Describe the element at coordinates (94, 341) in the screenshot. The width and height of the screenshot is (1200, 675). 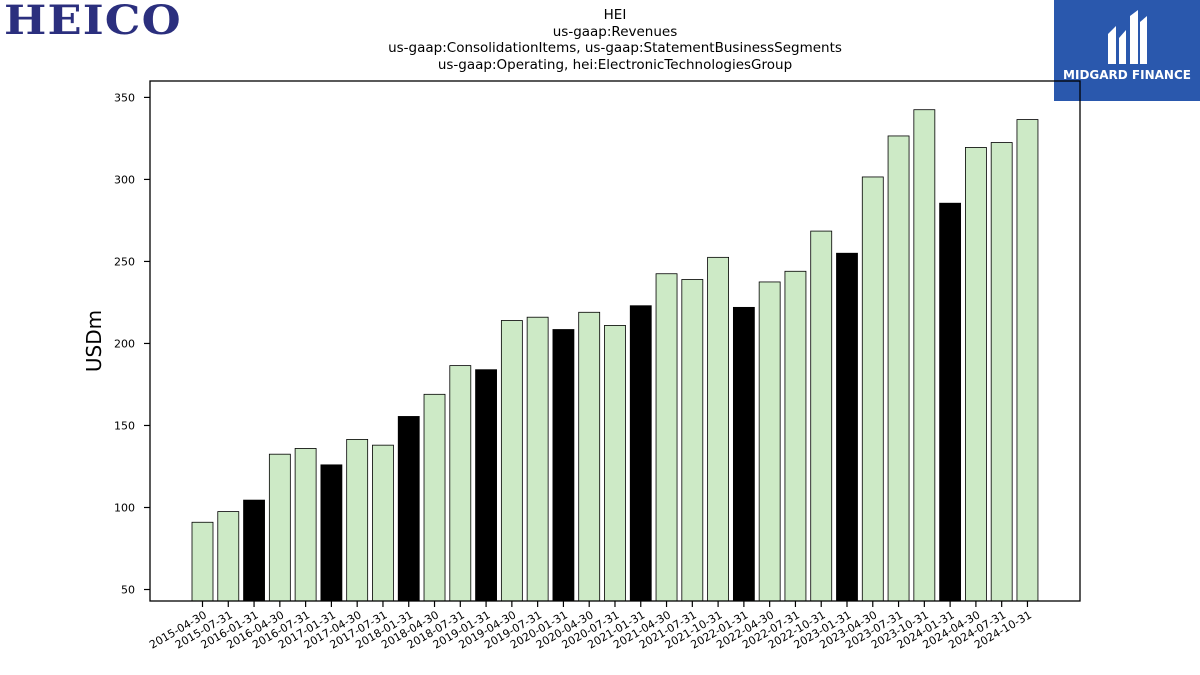
I see `y-axis-title: USDm` at that location.